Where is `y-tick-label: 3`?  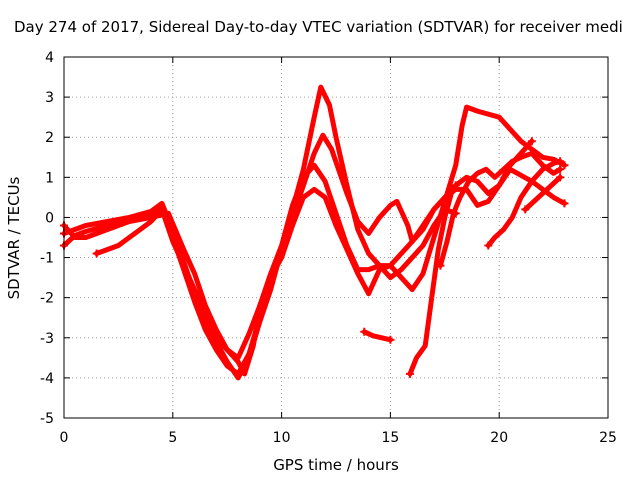
y-tick-label: 3 is located at coordinates (49, 98).